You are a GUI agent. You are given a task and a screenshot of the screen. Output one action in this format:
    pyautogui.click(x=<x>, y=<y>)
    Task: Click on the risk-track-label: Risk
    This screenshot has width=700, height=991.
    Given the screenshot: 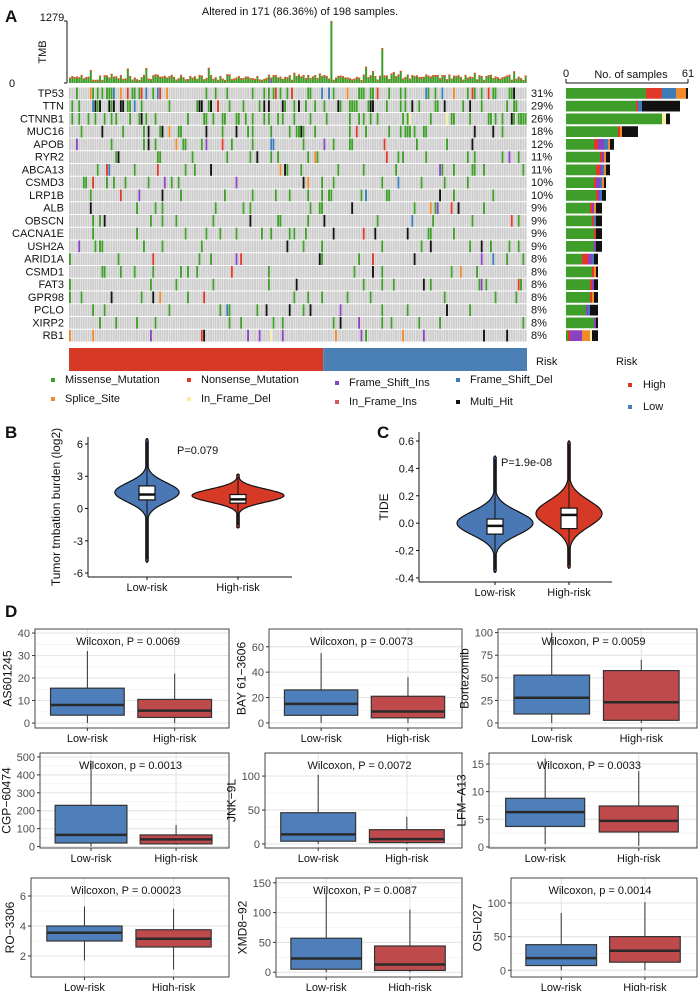 What is the action you would take?
    pyautogui.click(x=547, y=362)
    